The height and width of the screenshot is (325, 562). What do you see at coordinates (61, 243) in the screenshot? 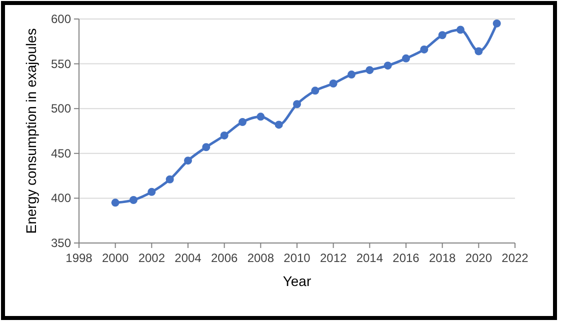
I see `y-tick-label: 350` at bounding box center [61, 243].